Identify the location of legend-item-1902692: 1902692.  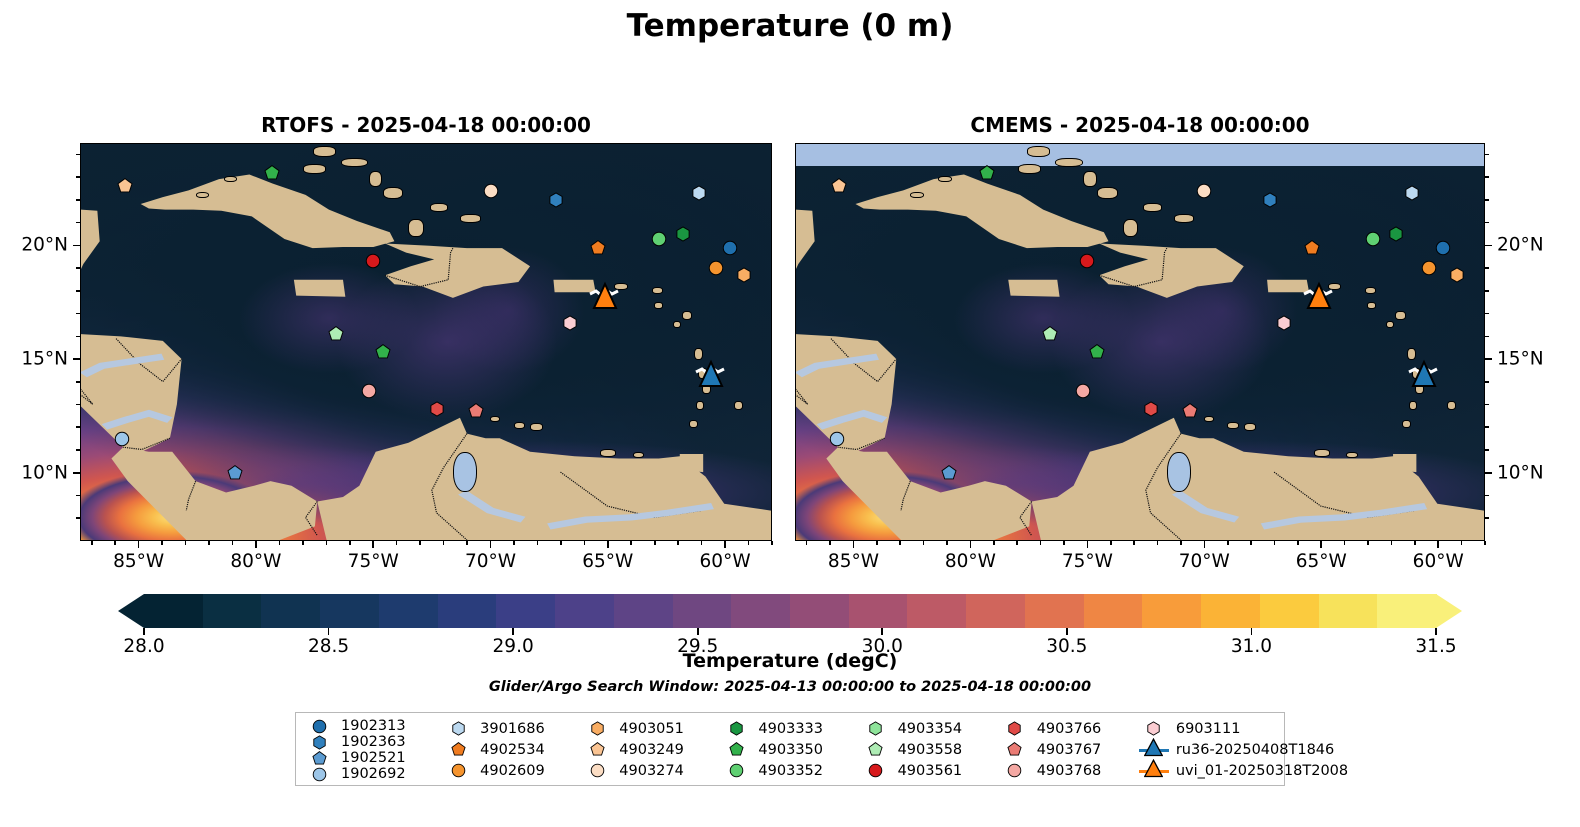
(373, 774).